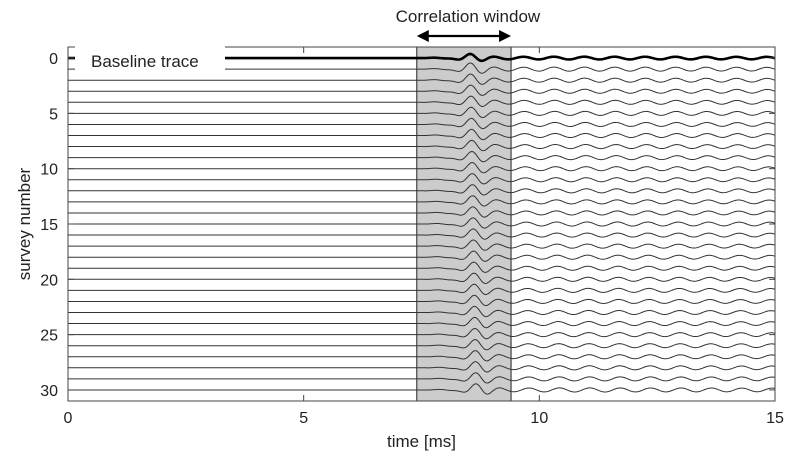 This screenshot has height=458, width=788. Describe the element at coordinates (539, 418) in the screenshot. I see `x-tick-label: 10` at that location.